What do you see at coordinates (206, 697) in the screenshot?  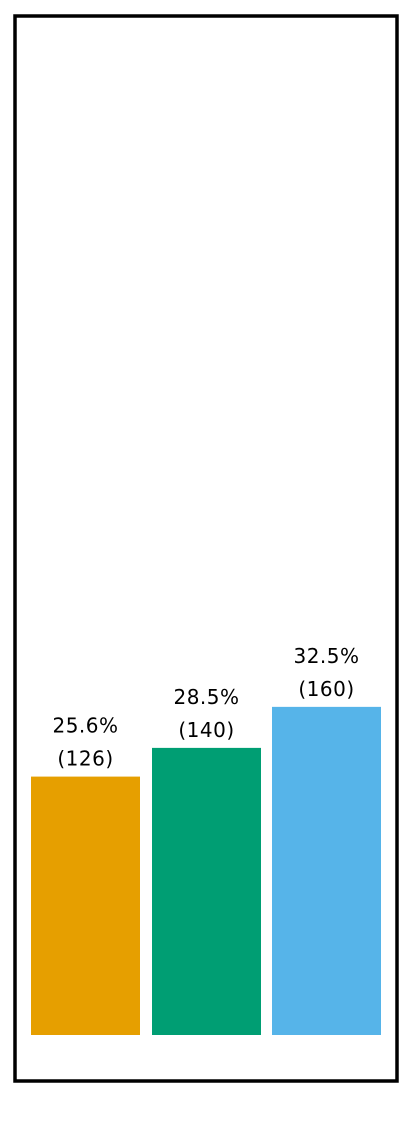 I see `bar-2-percent-label: 28.5%` at bounding box center [206, 697].